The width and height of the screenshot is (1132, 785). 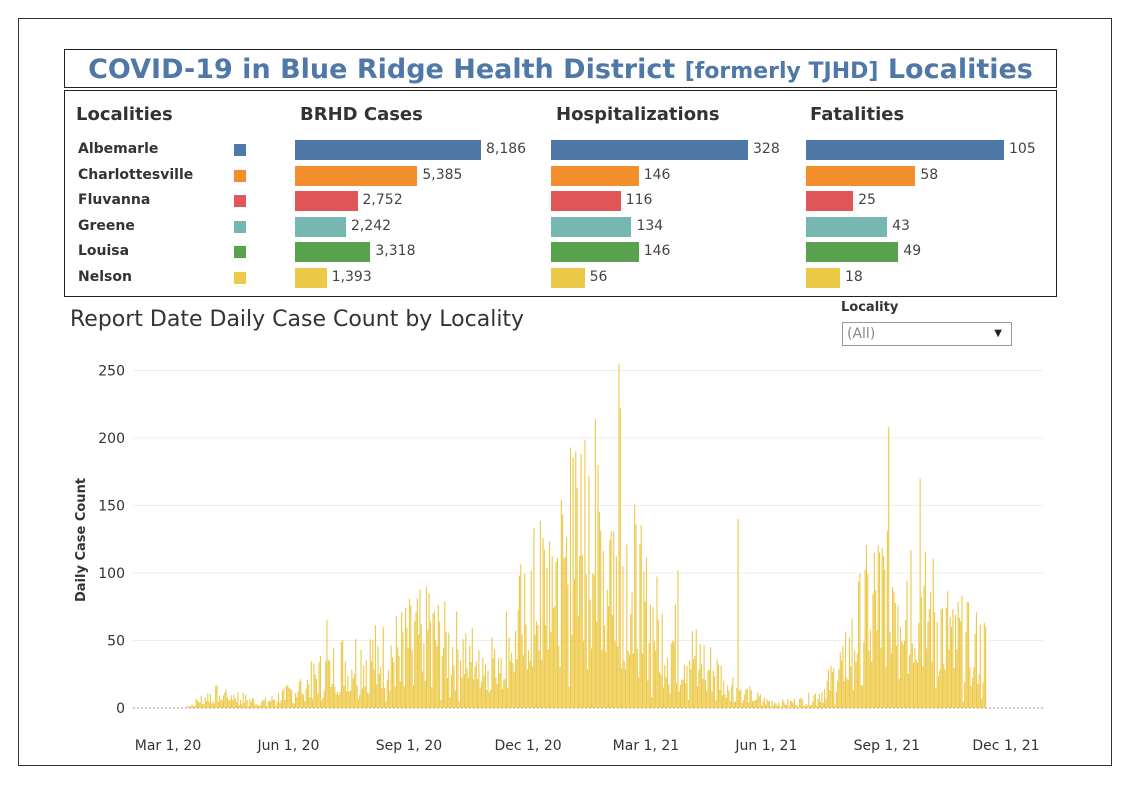 What do you see at coordinates (240, 277) in the screenshot?
I see `legend-swatch-nelson` at bounding box center [240, 277].